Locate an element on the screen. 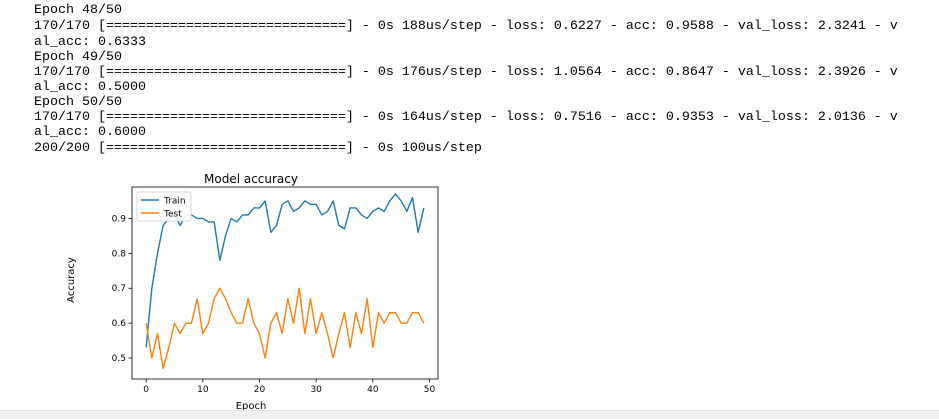  log-line-epoch-49: Epoch 49/50 is located at coordinates (78, 57).